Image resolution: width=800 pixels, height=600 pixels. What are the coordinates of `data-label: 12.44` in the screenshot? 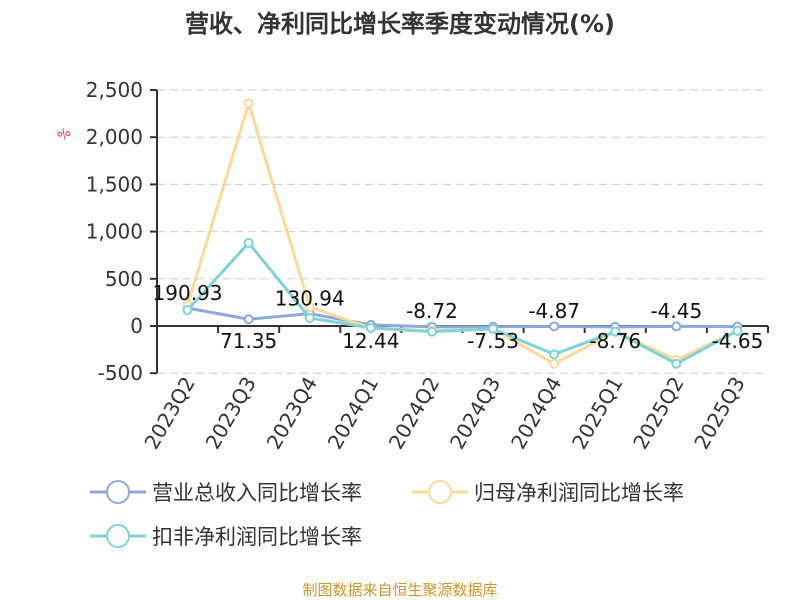 It's located at (370, 341).